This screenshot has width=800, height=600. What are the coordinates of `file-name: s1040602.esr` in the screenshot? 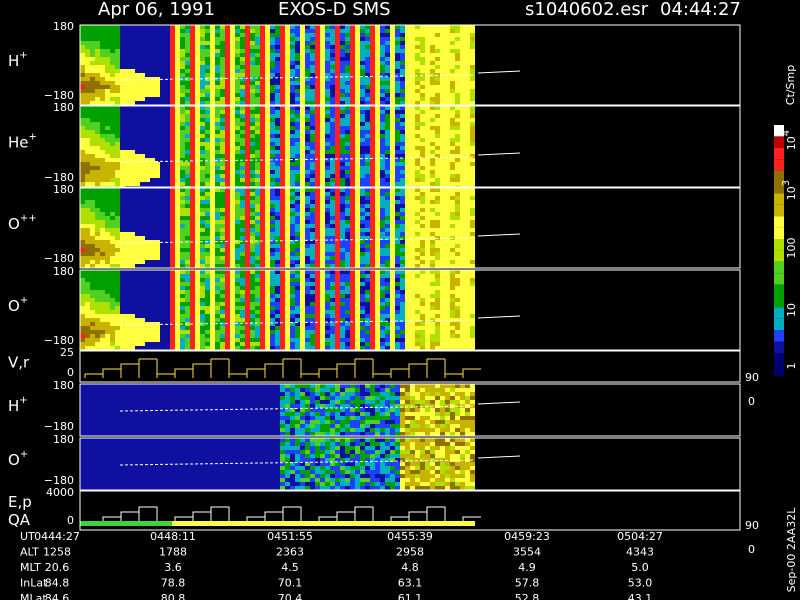 It's located at (587, 10).